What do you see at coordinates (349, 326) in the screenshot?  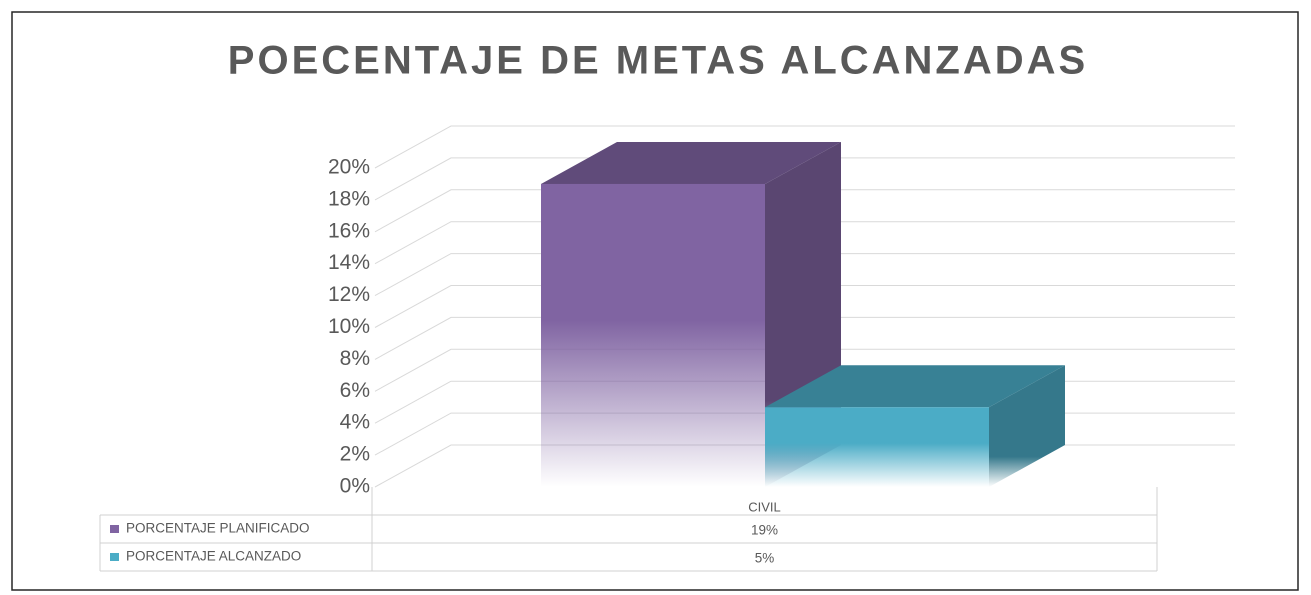 I see `y-tick-label: 10%` at bounding box center [349, 326].